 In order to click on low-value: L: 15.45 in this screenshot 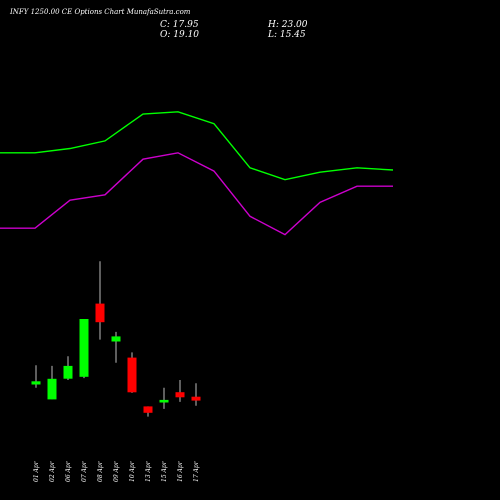, I will do `click(287, 35)`.